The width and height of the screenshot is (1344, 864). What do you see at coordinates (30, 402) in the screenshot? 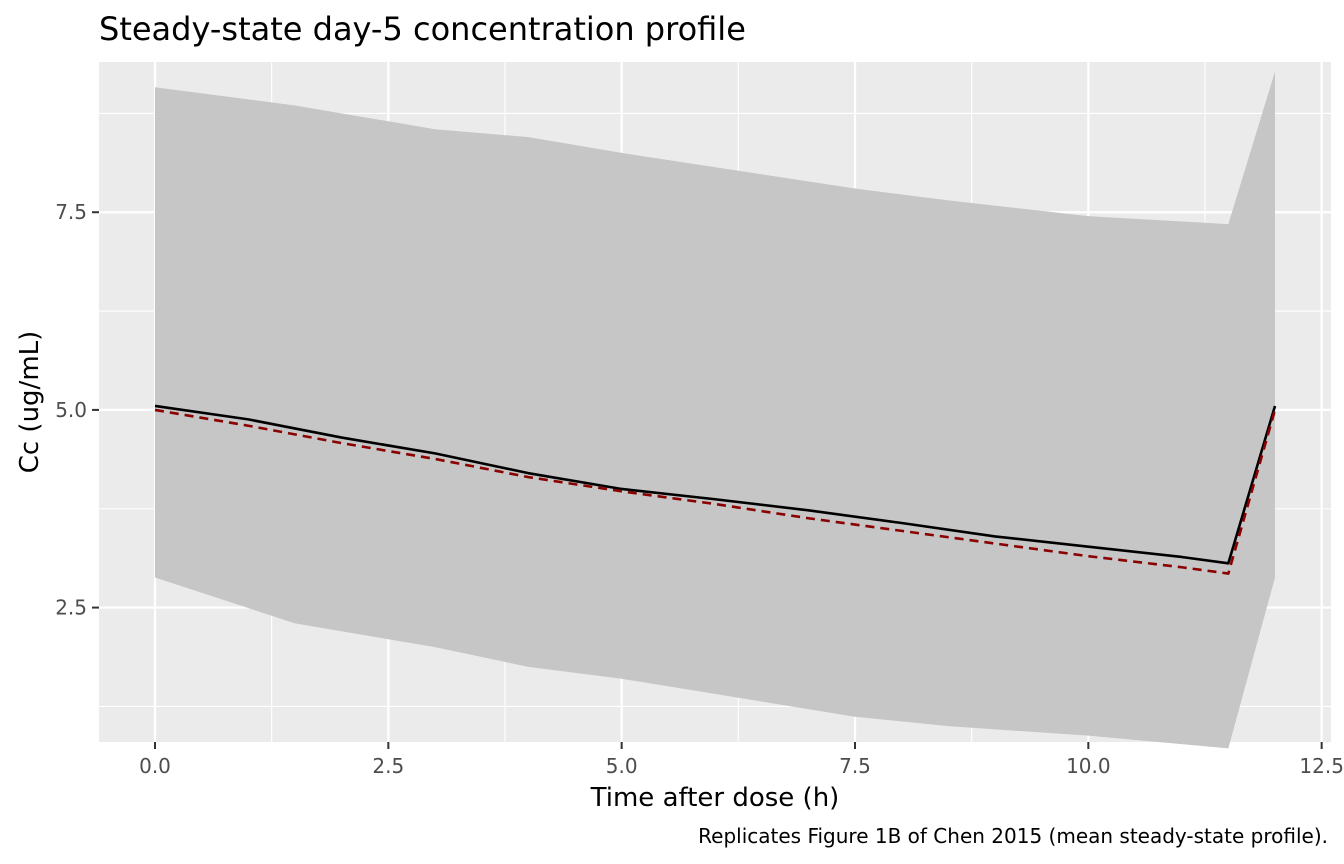
I see `y-axis-title: Cc (ug/mL)` at bounding box center [30, 402].